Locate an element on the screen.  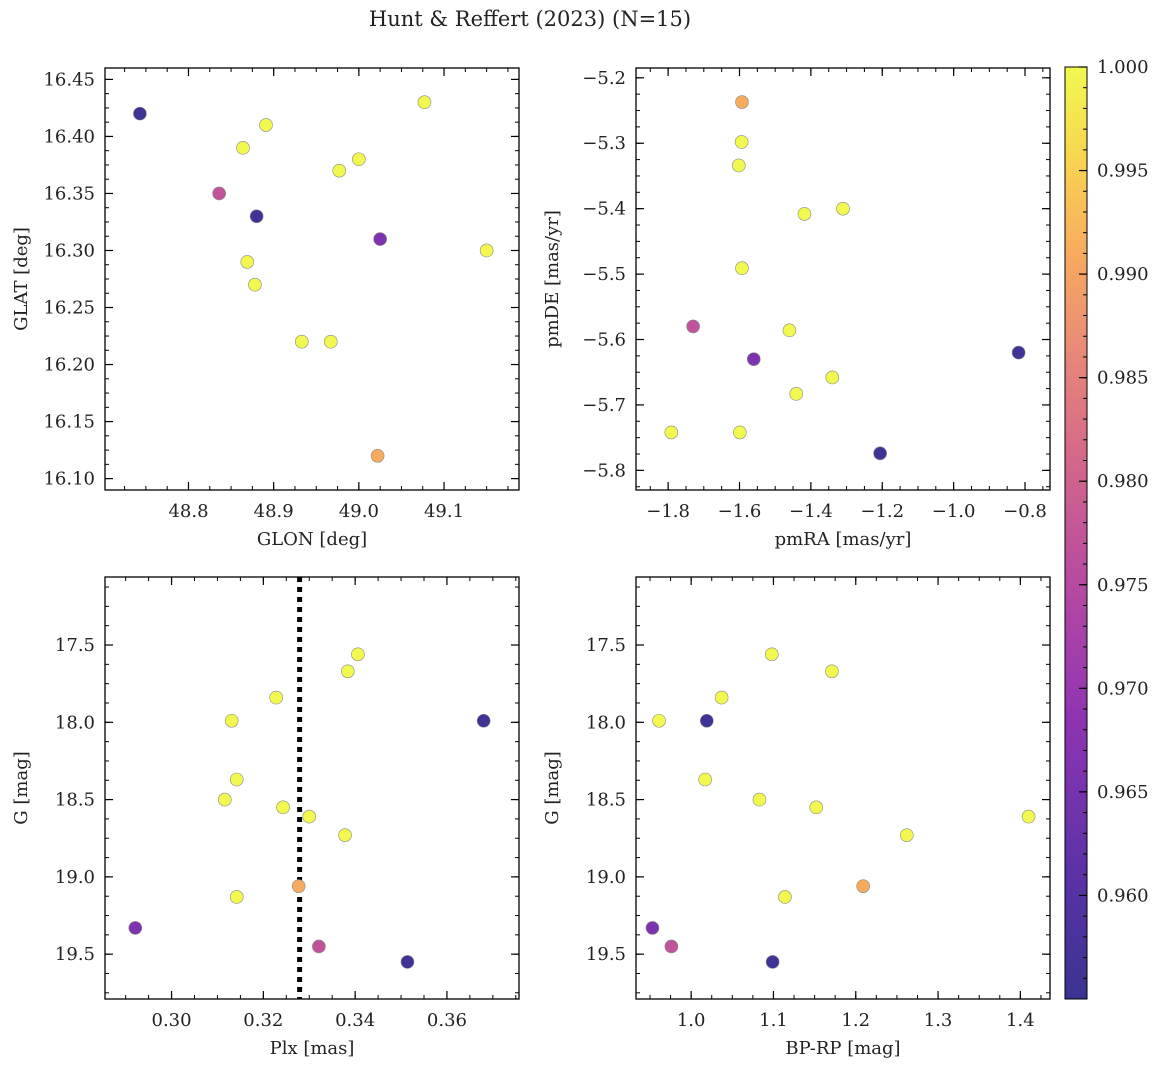
colorbar-tick-label: 0.985 is located at coordinates (1123, 378).